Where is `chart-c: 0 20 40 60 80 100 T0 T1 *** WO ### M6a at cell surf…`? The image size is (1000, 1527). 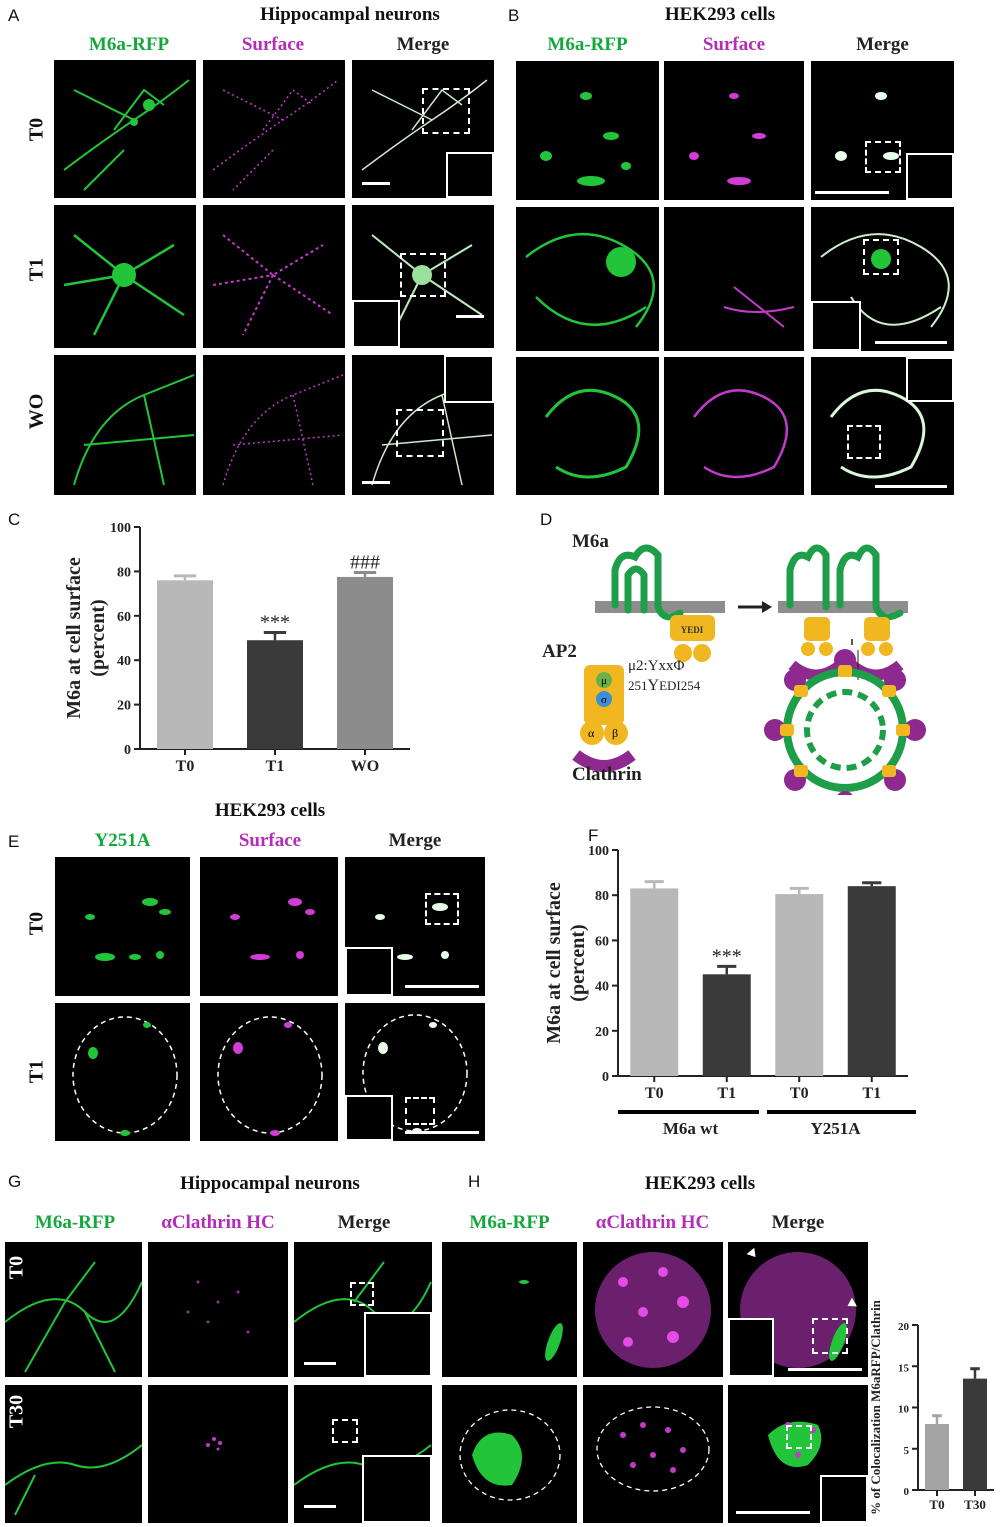
chart-c: 0 20 40 60 80 100 T0 T1 *** WO ### M6a at cell surf… is located at coordinates (236, 648).